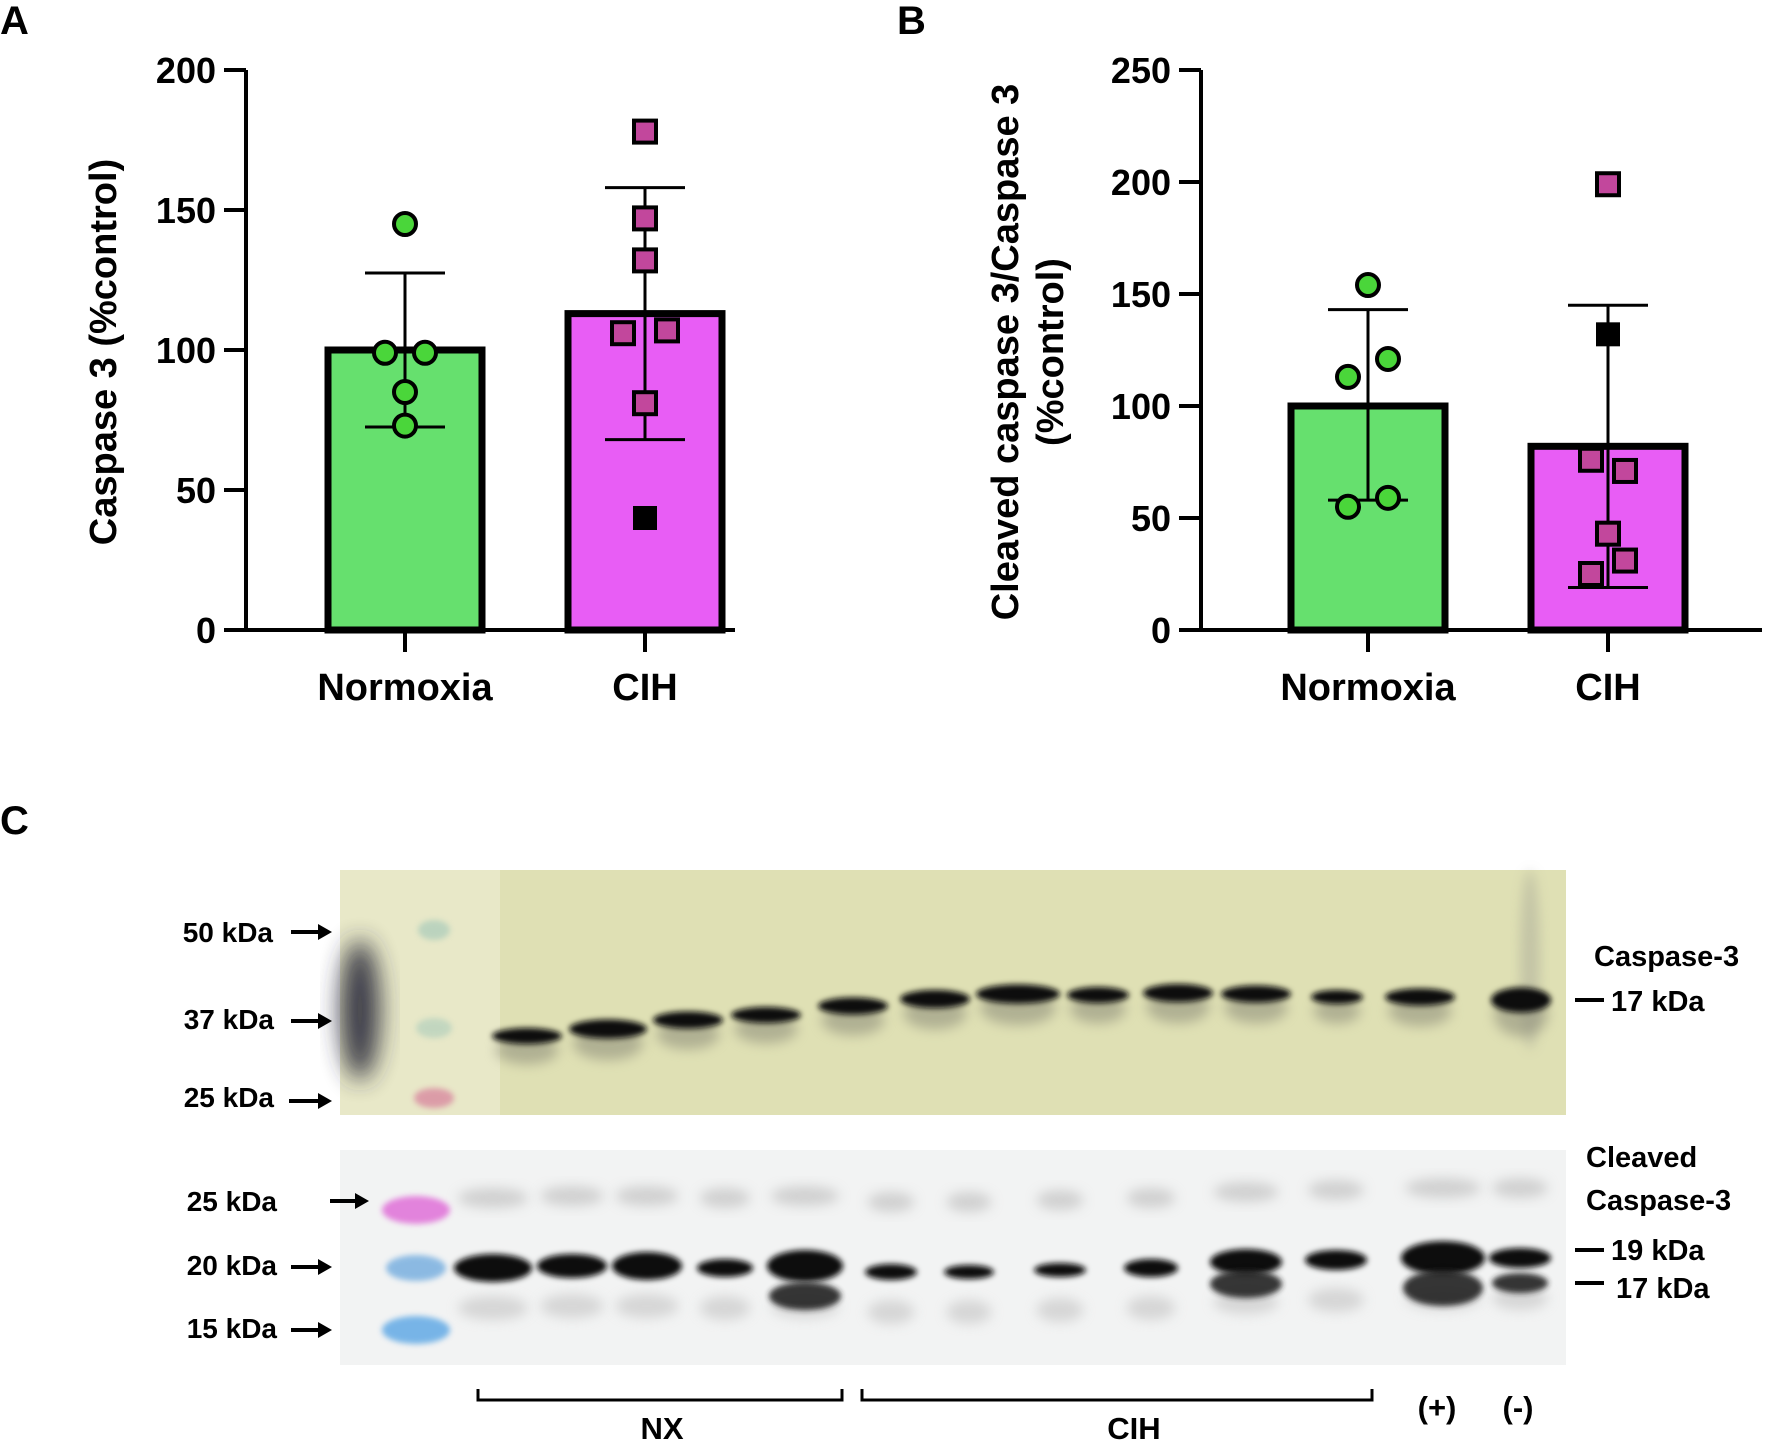  What do you see at coordinates (310, 1016) in the screenshot?
I see `top-marker-arrows` at bounding box center [310, 1016].